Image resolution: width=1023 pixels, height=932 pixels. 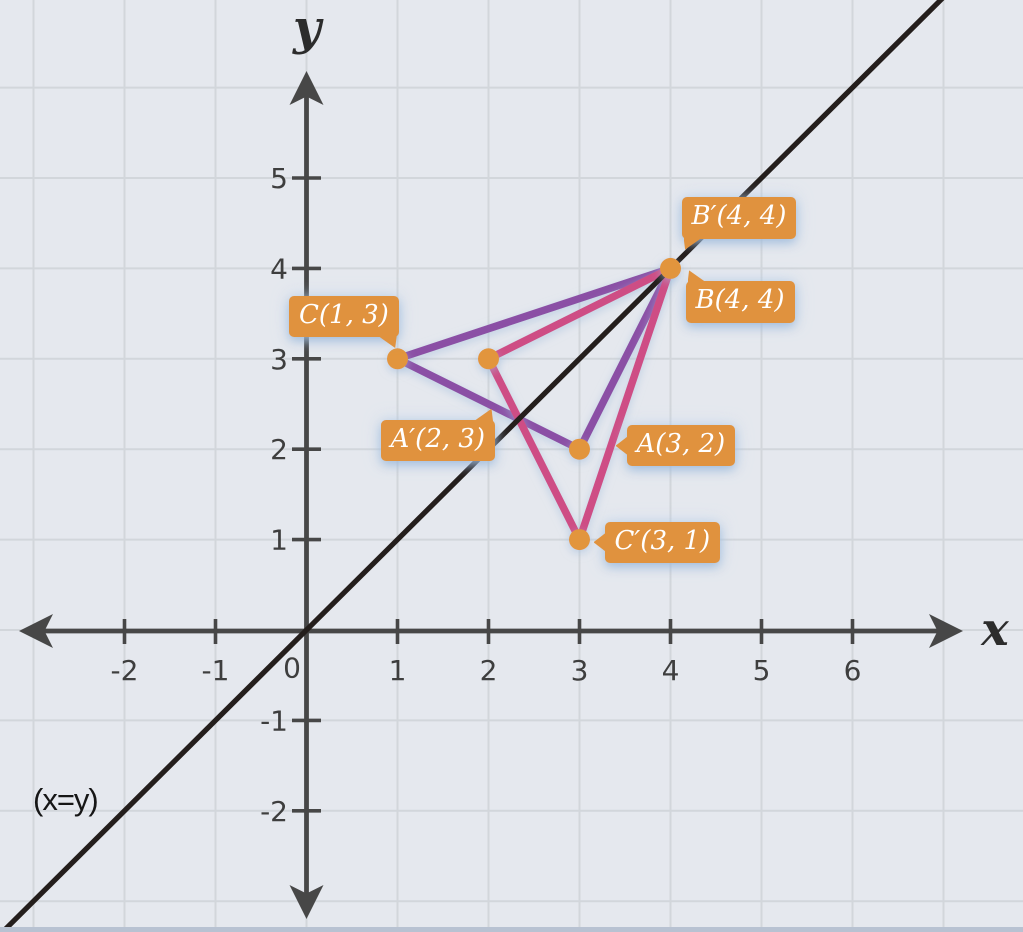 What do you see at coordinates (66, 799) in the screenshot?
I see `reflection-line-label: (x=y)` at bounding box center [66, 799].